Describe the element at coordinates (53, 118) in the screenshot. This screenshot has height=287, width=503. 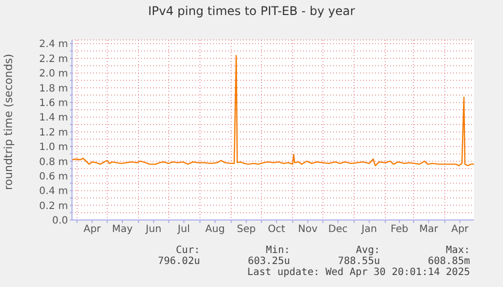
I see `y-tick-label: 1.4 m` at that location.